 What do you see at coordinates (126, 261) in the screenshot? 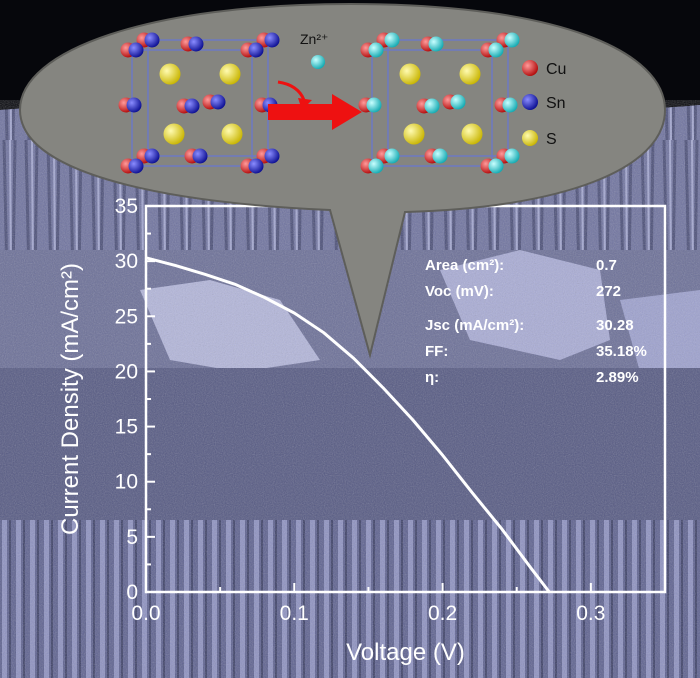
I see `y-tick-label: 30` at bounding box center [126, 261].